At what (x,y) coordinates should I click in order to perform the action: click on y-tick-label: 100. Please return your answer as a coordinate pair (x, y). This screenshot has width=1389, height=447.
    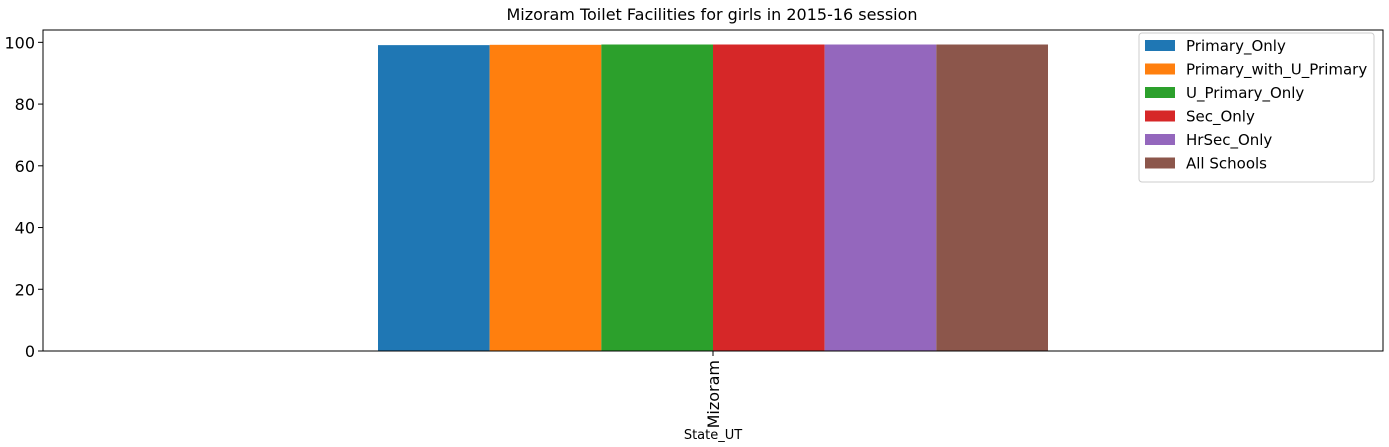
    Looking at the image, I should click on (19, 42).